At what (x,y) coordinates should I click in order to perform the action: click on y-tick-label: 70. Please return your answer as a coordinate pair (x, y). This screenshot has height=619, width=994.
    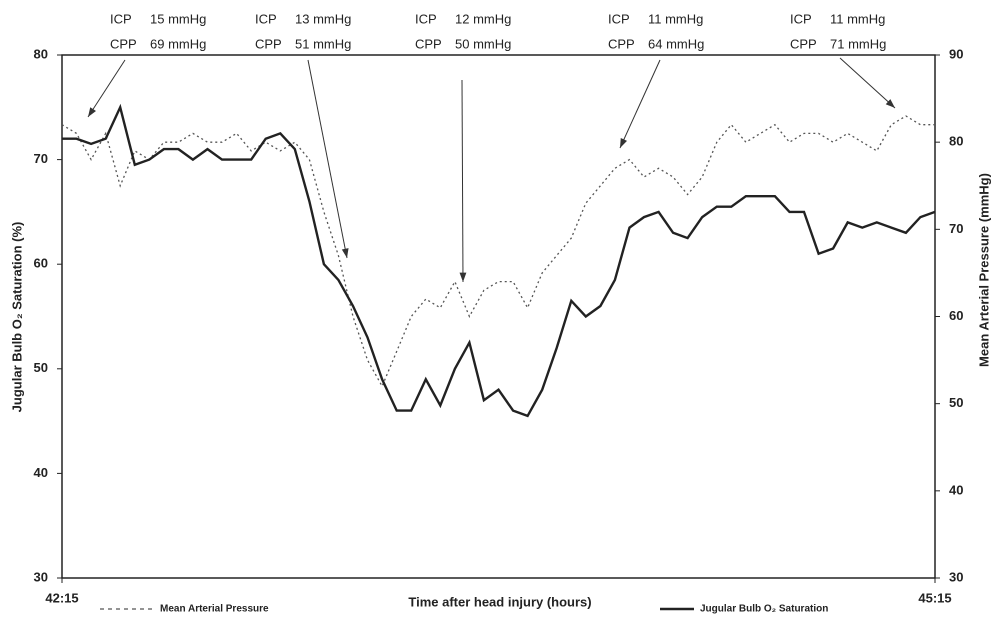
    Looking at the image, I should click on (41, 158).